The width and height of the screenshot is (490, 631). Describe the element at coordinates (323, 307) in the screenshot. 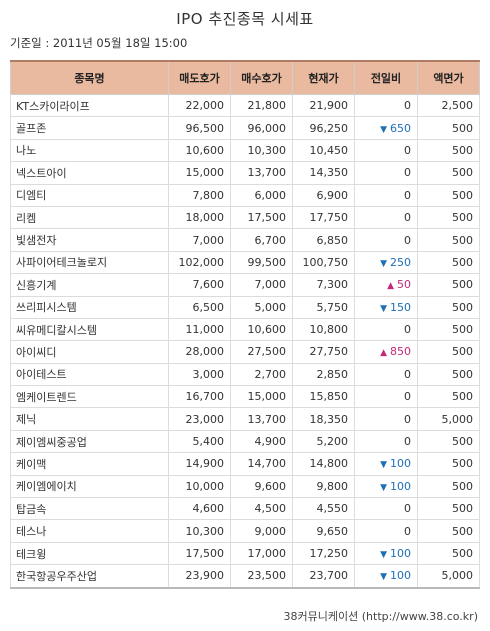

I see `current-price-cell: 5,750` at that location.